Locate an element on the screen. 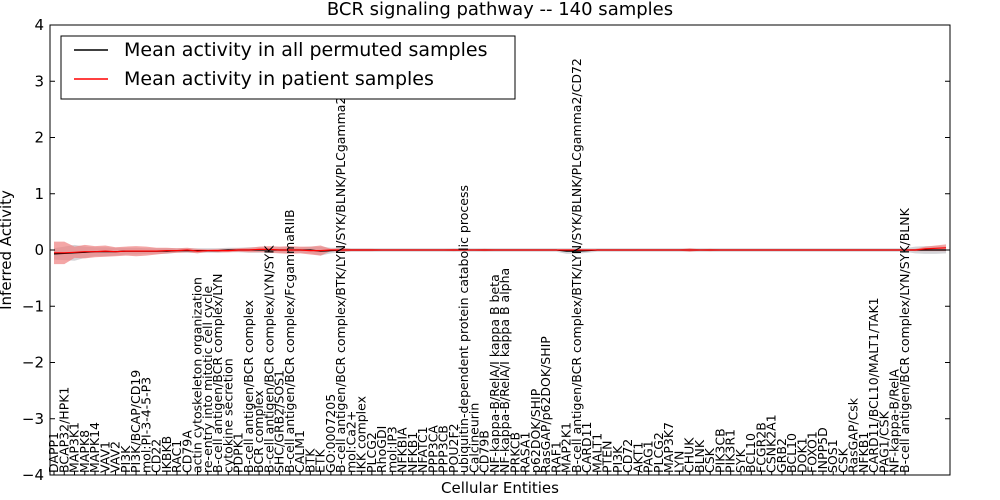  entity-label: BLNK is located at coordinates (699, 456).